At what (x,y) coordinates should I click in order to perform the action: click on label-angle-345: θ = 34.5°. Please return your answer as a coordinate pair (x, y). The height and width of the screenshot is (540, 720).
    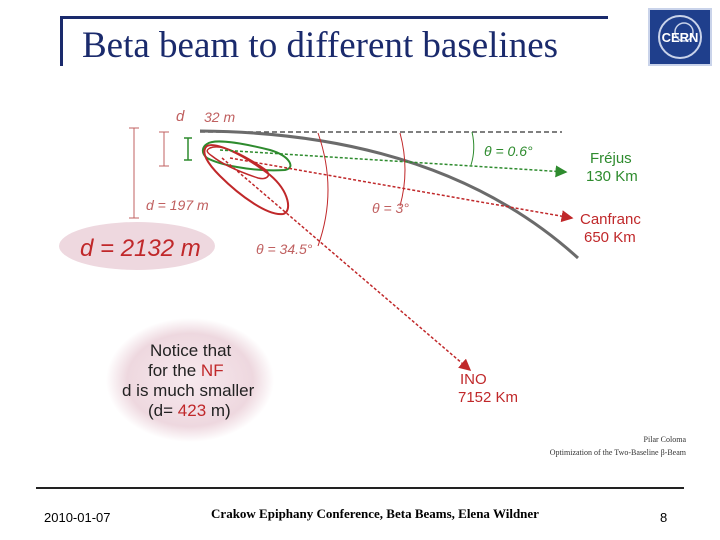
    Looking at the image, I should click on (284, 249).